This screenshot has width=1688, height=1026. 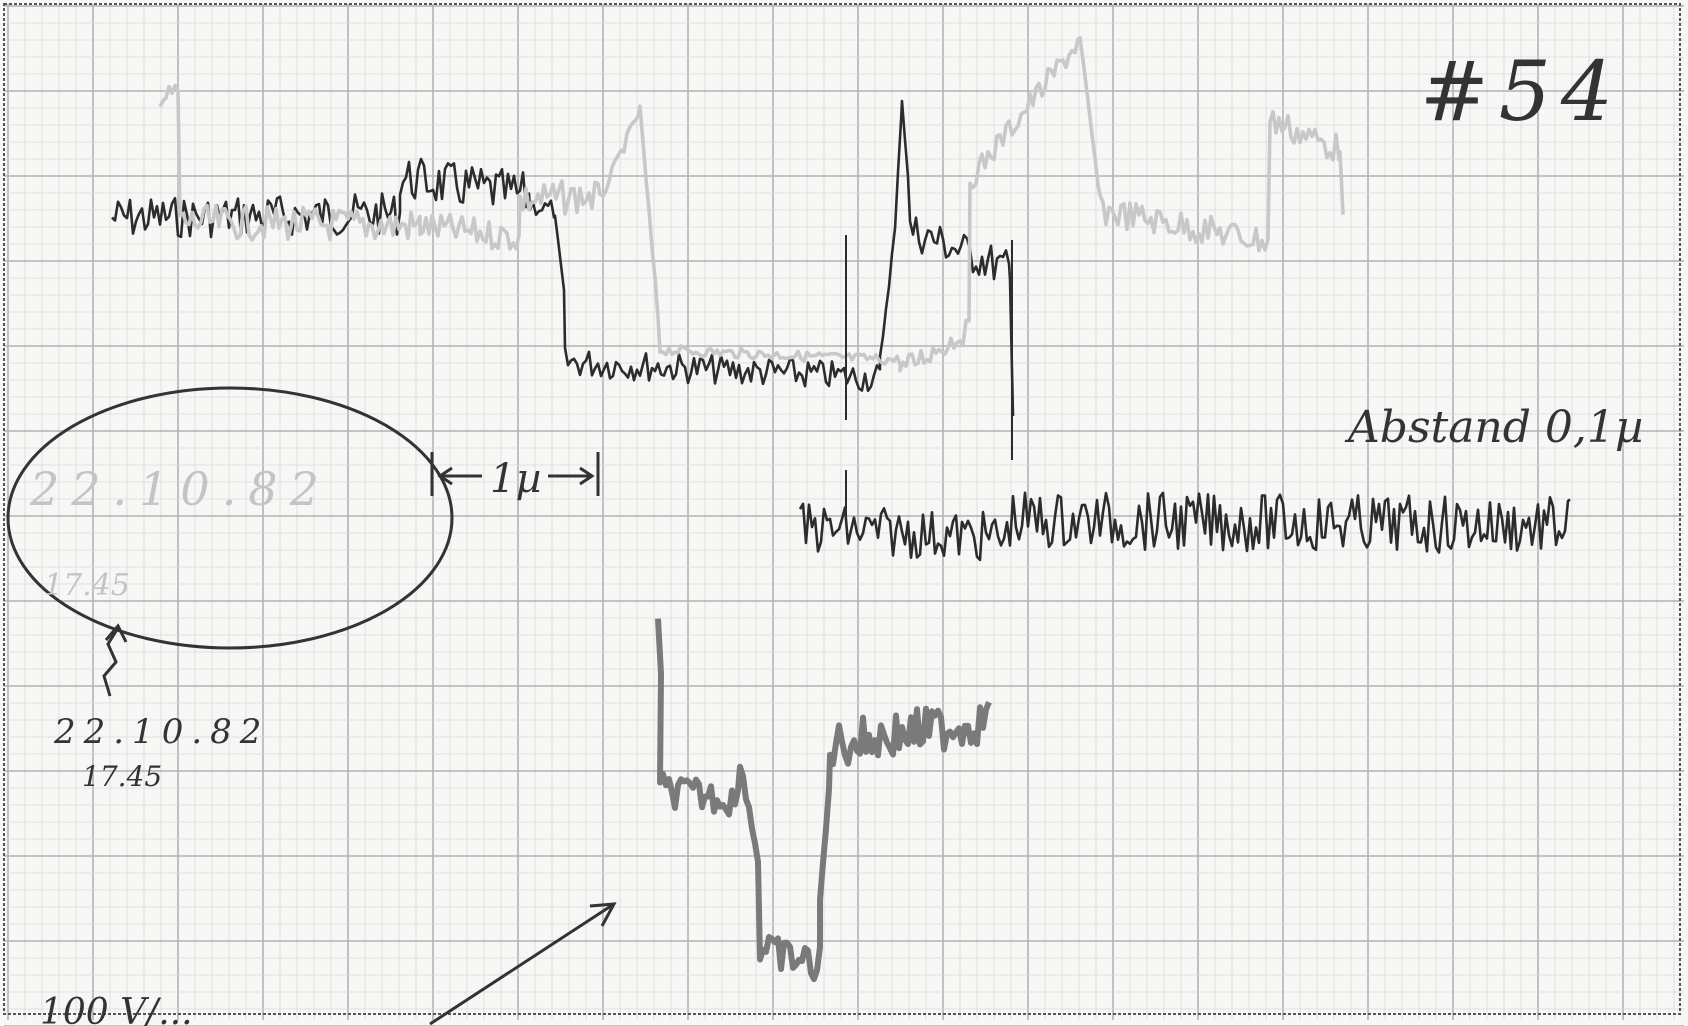 What do you see at coordinates (161, 732) in the screenshot?
I see `recording-date: 22.10.82` at bounding box center [161, 732].